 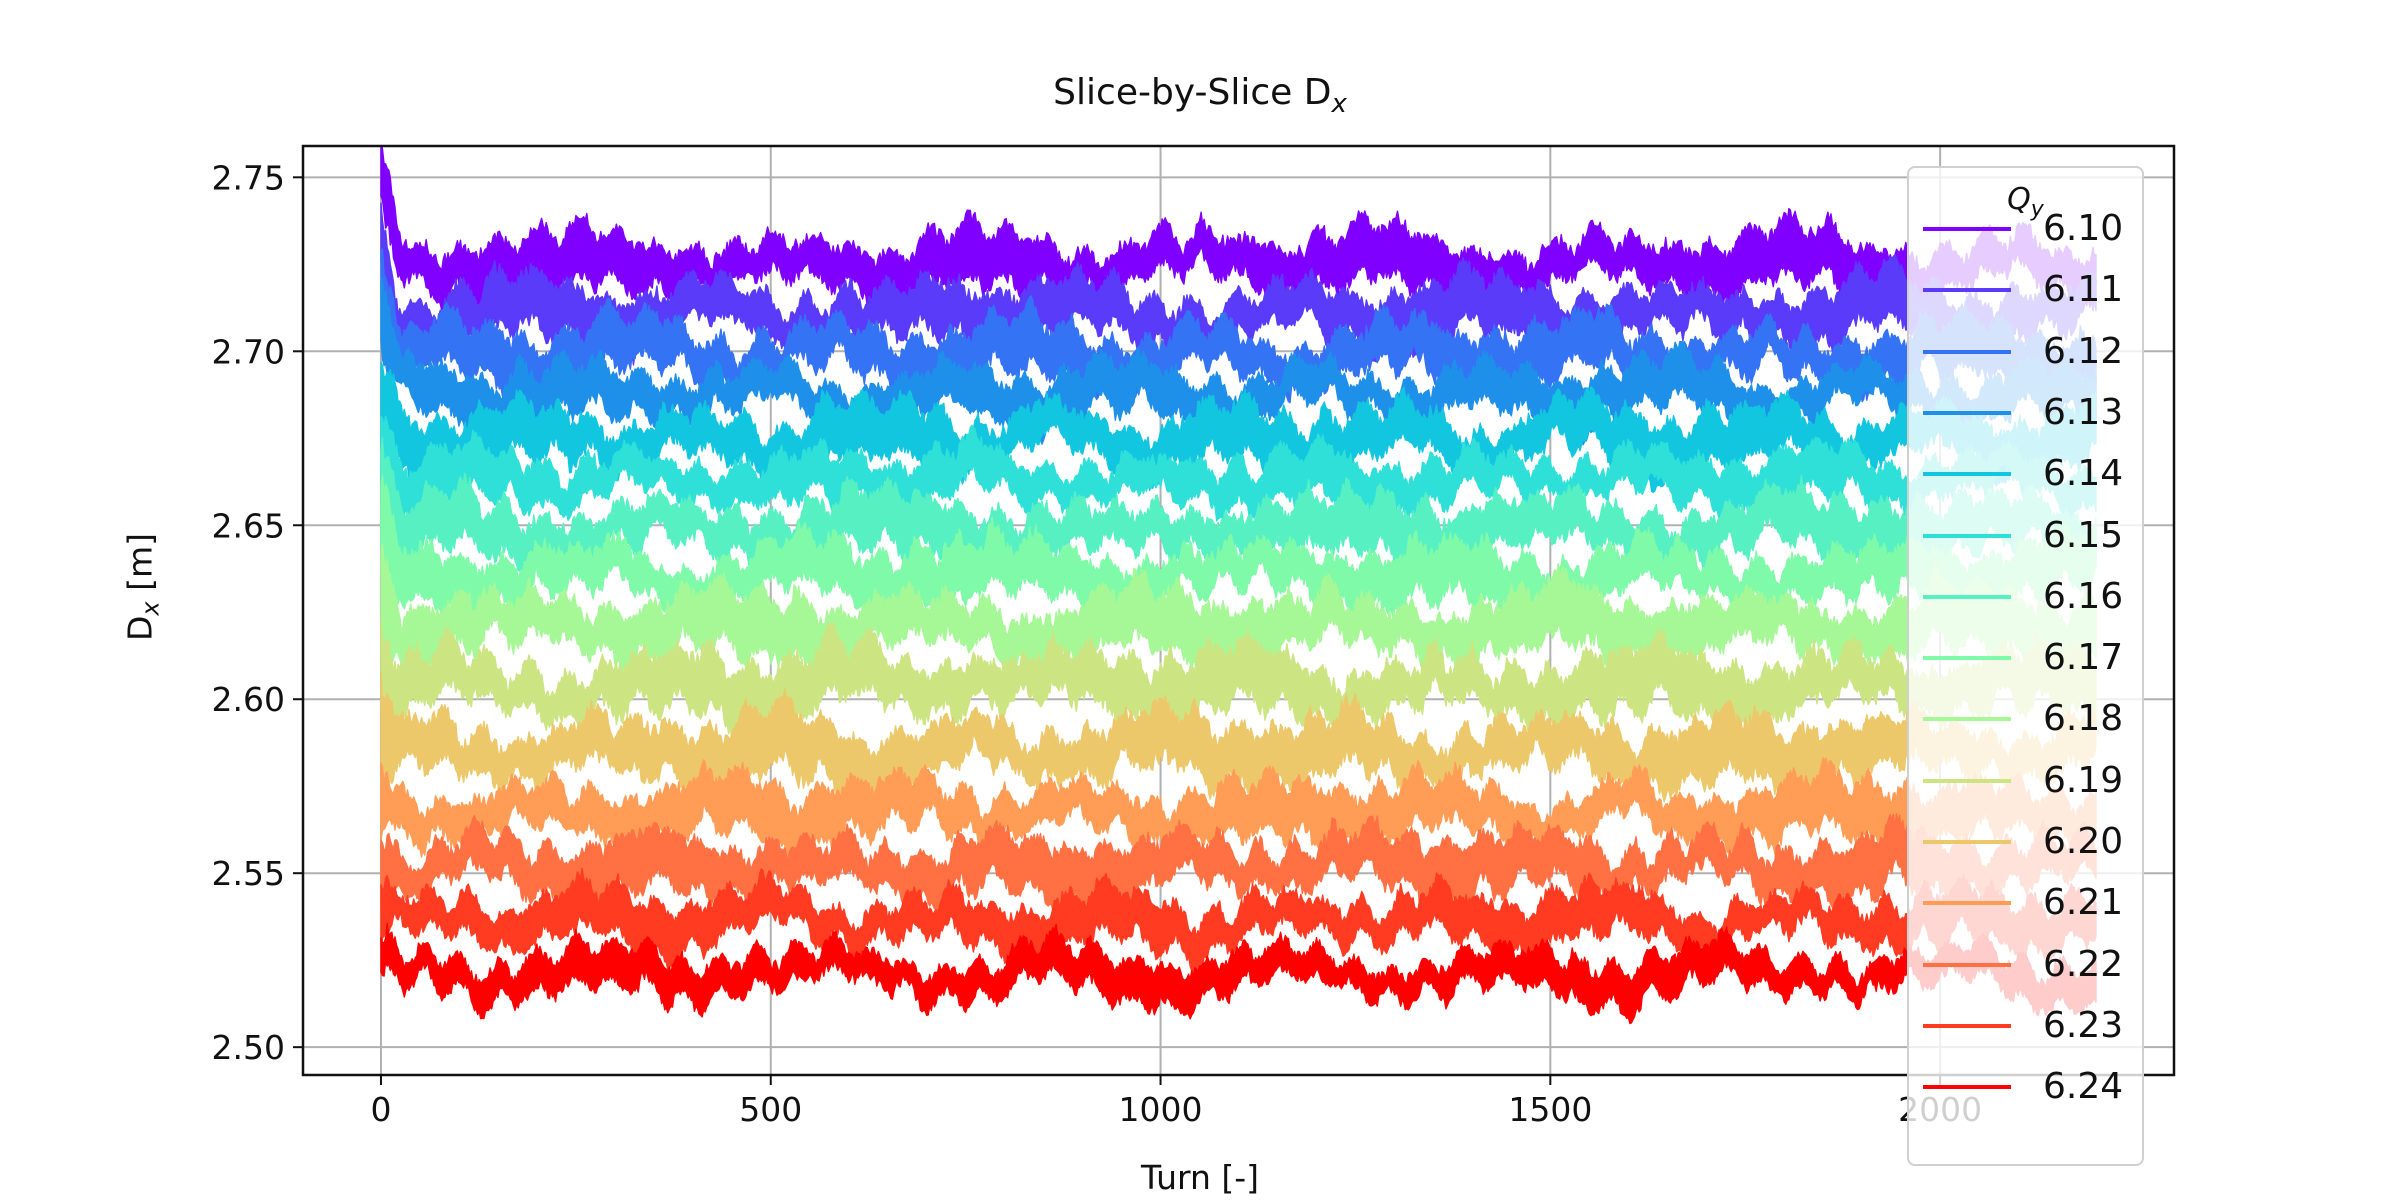 I want to click on legend-item: 6.15, so click(x=2025, y=535).